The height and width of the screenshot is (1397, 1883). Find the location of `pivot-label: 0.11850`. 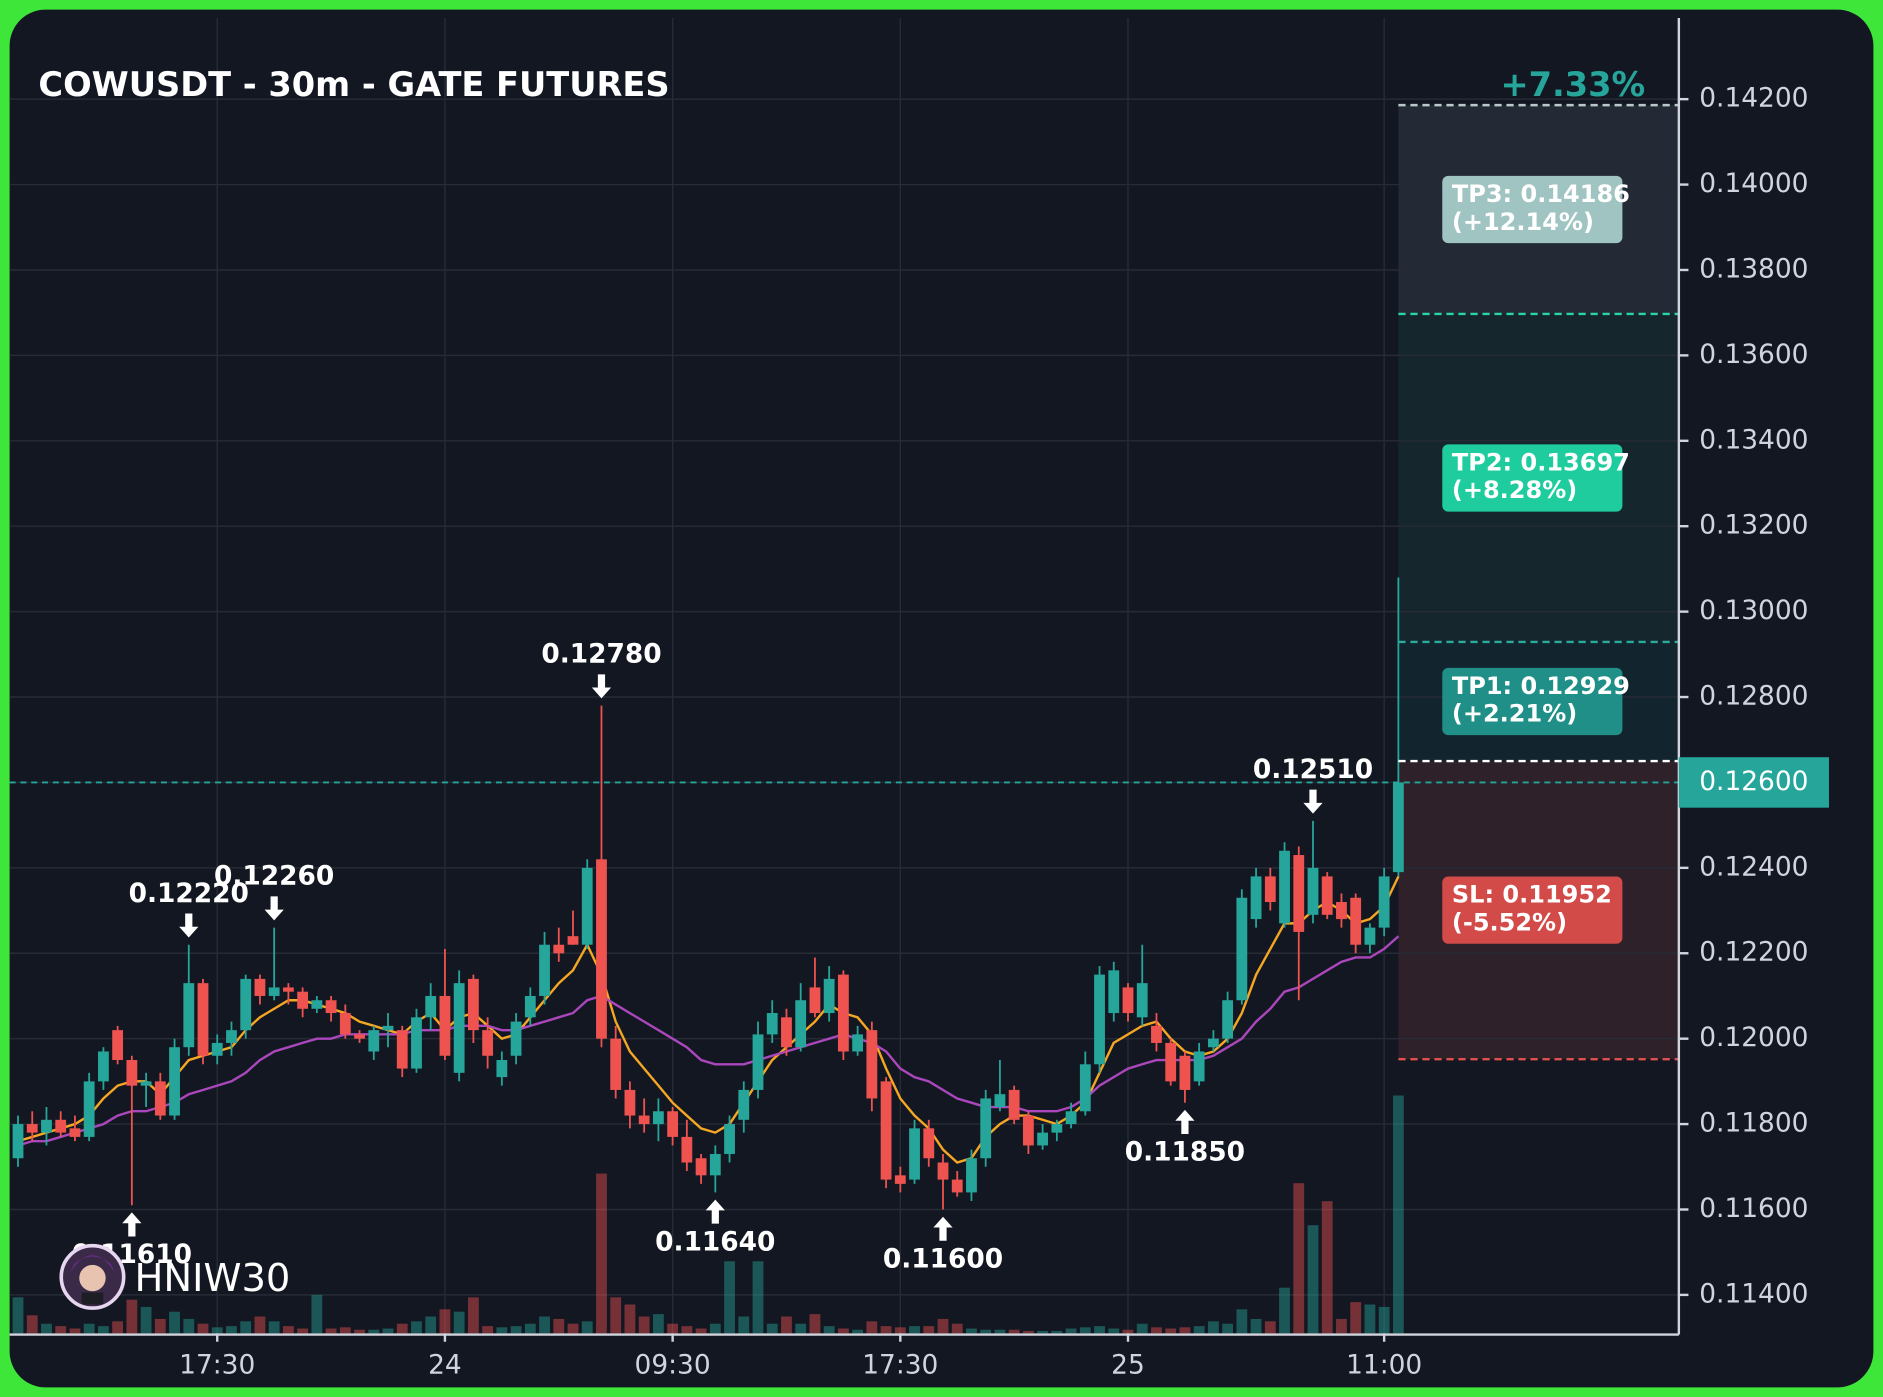

pivot-label: 0.11850 is located at coordinates (1185, 1152).